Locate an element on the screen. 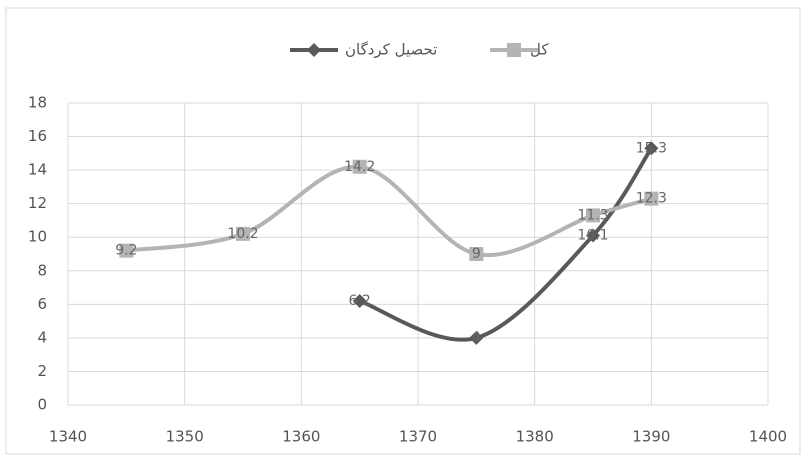 The height and width of the screenshot is (460, 807). y-tick-label: 6 is located at coordinates (42, 304).